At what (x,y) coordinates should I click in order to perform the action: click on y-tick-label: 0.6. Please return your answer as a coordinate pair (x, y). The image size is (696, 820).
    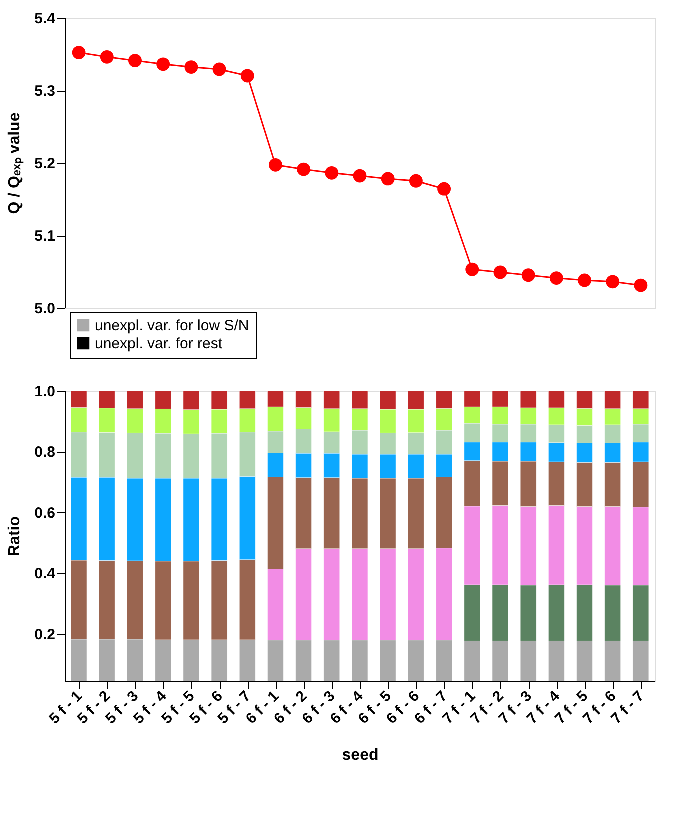
    Looking at the image, I should click on (45, 513).